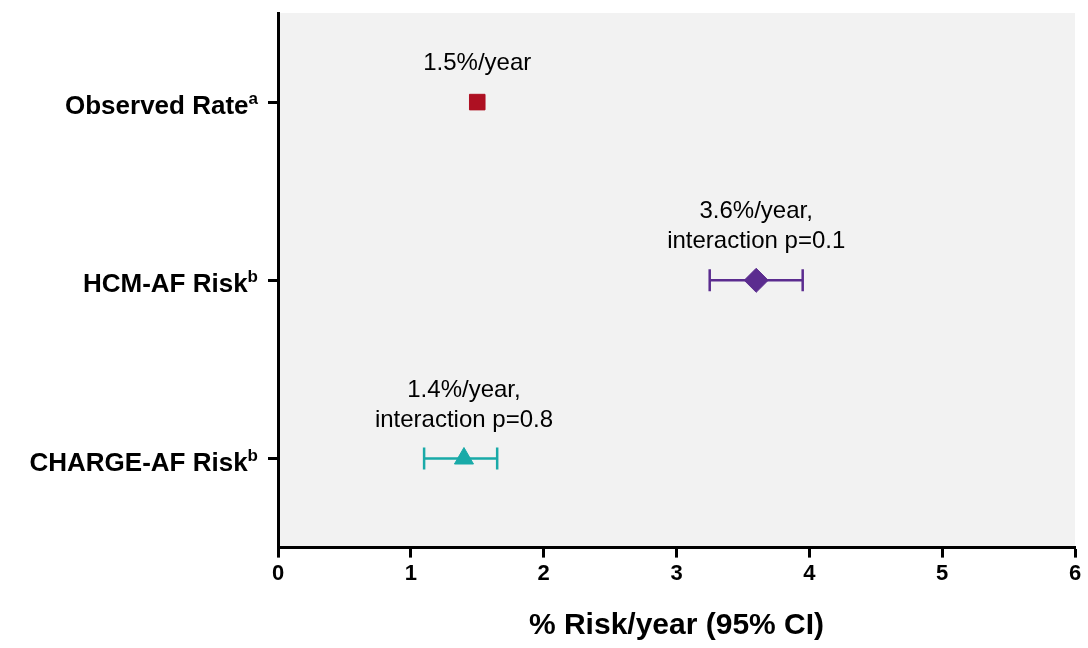 This screenshot has height=648, width=1088. Describe the element at coordinates (143, 460) in the screenshot. I see `y-tick-label: CHARGE-AF Risk$^{b}$` at that location.